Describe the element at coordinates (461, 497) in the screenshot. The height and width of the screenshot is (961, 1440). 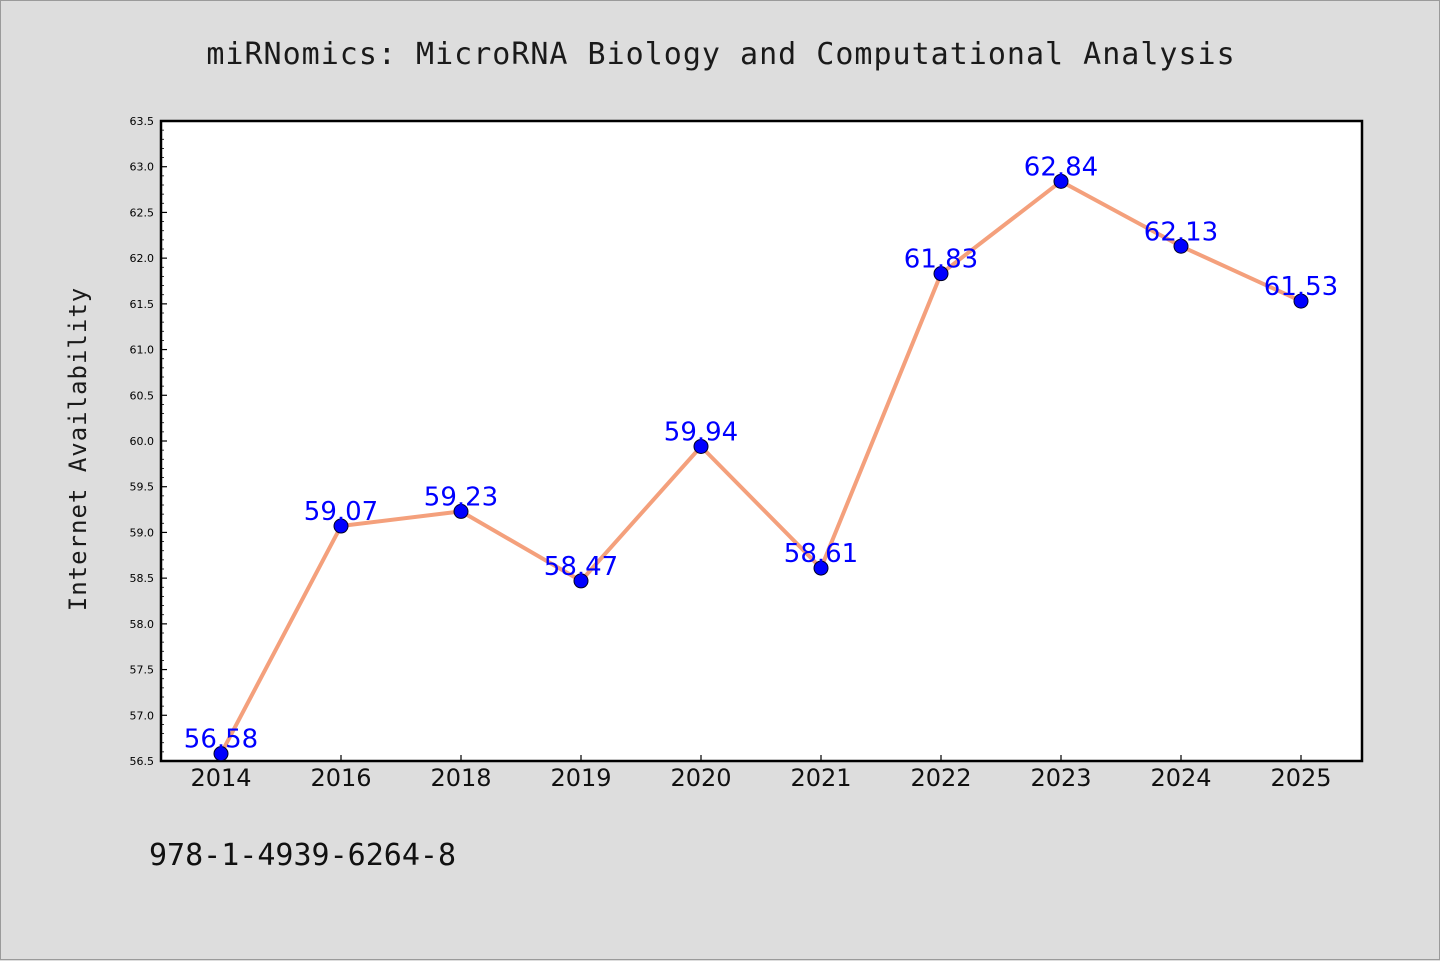
I see `data-label: 59.23` at that location.